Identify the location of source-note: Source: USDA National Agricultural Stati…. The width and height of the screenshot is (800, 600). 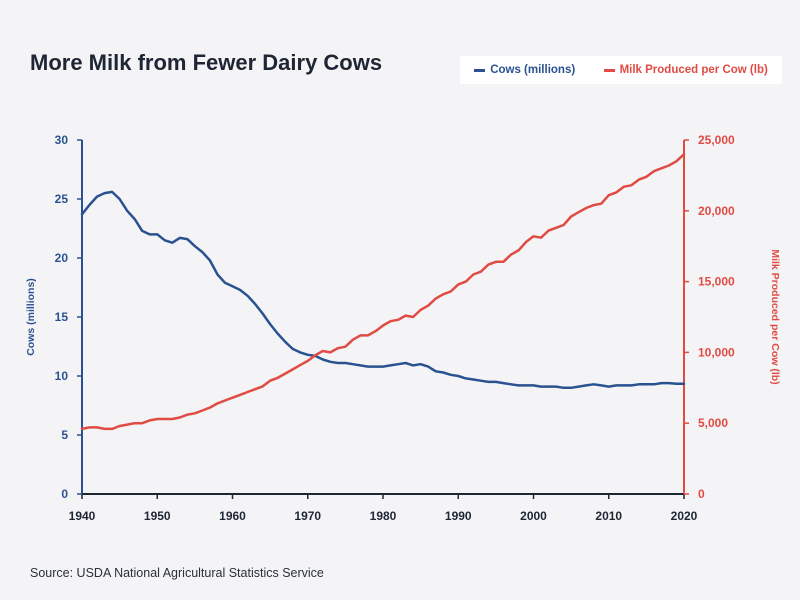
(177, 573).